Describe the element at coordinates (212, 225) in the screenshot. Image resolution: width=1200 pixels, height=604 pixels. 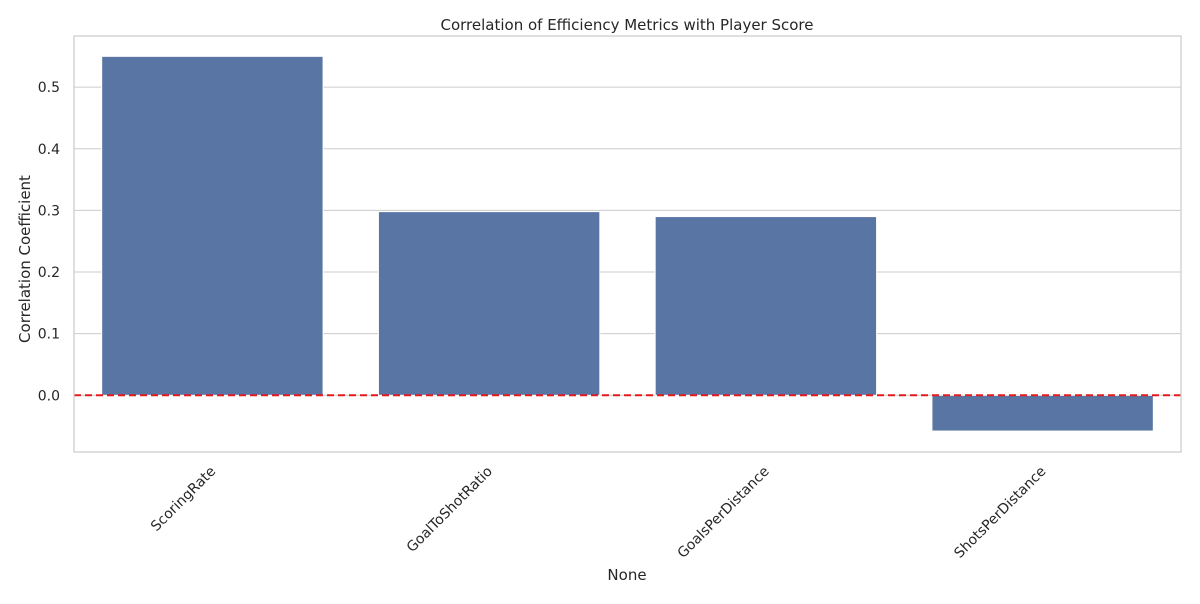
I see `bar-scoringrate` at that location.